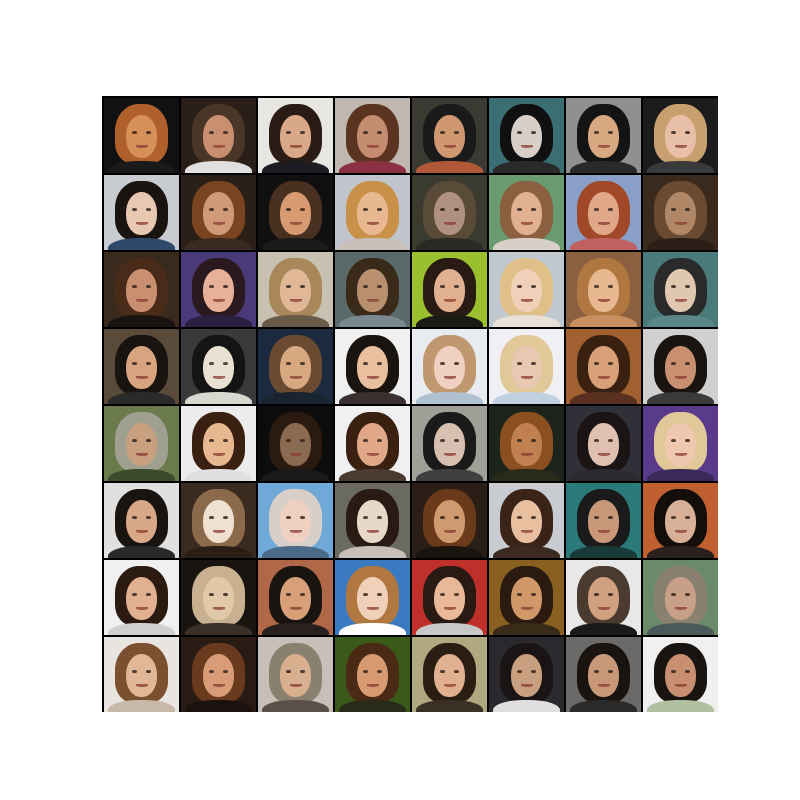 The width and height of the screenshot is (800, 800). What do you see at coordinates (449, 520) in the screenshot?
I see `face-tile-r6-c5` at bounding box center [449, 520].